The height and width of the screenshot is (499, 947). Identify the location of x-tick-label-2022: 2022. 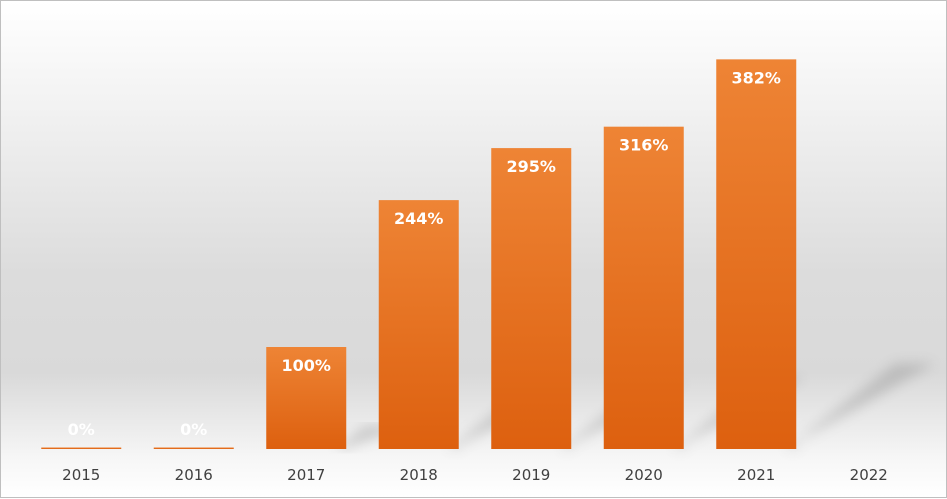
(869, 475).